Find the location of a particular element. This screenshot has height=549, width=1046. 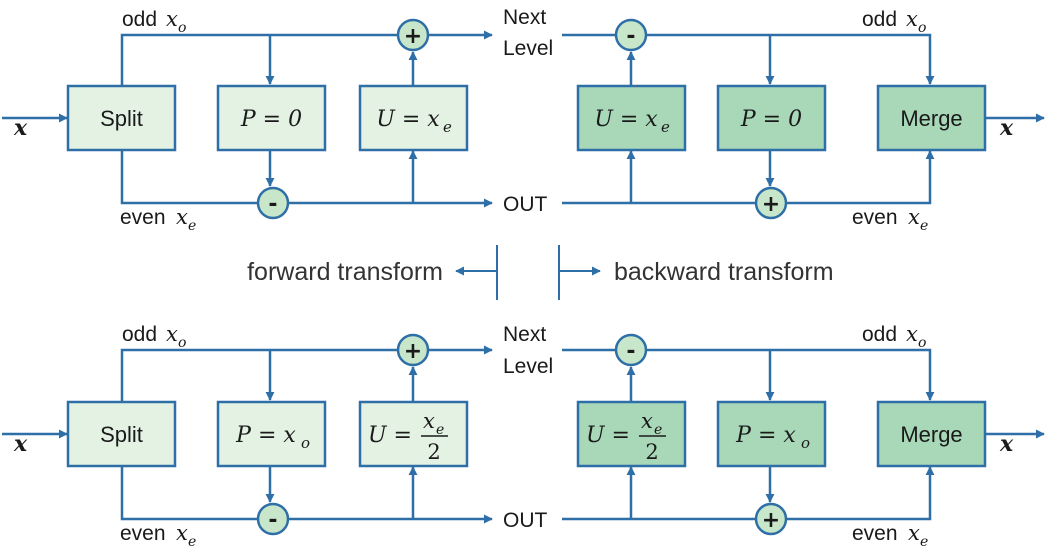

bottom-backward-plus-node: + is located at coordinates (771, 519).